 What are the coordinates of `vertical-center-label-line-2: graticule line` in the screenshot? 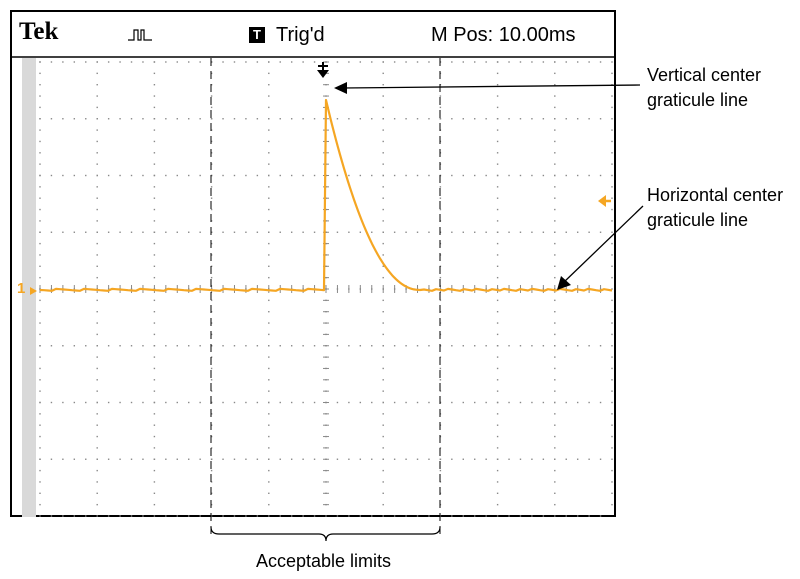 It's located at (698, 100).